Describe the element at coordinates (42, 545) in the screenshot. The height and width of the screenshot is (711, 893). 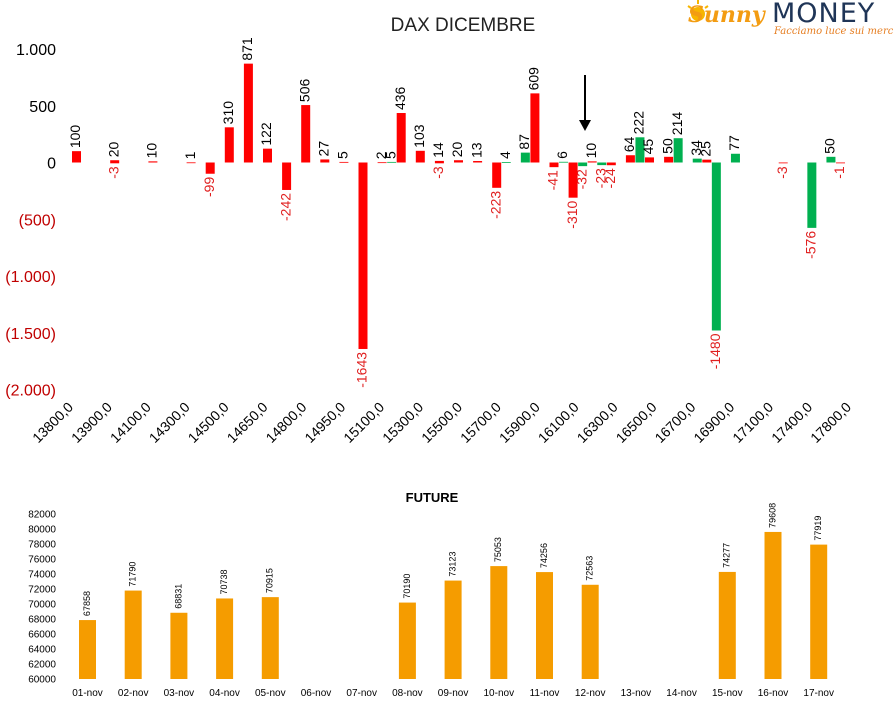
I see `y-tick-label: 78000` at that location.